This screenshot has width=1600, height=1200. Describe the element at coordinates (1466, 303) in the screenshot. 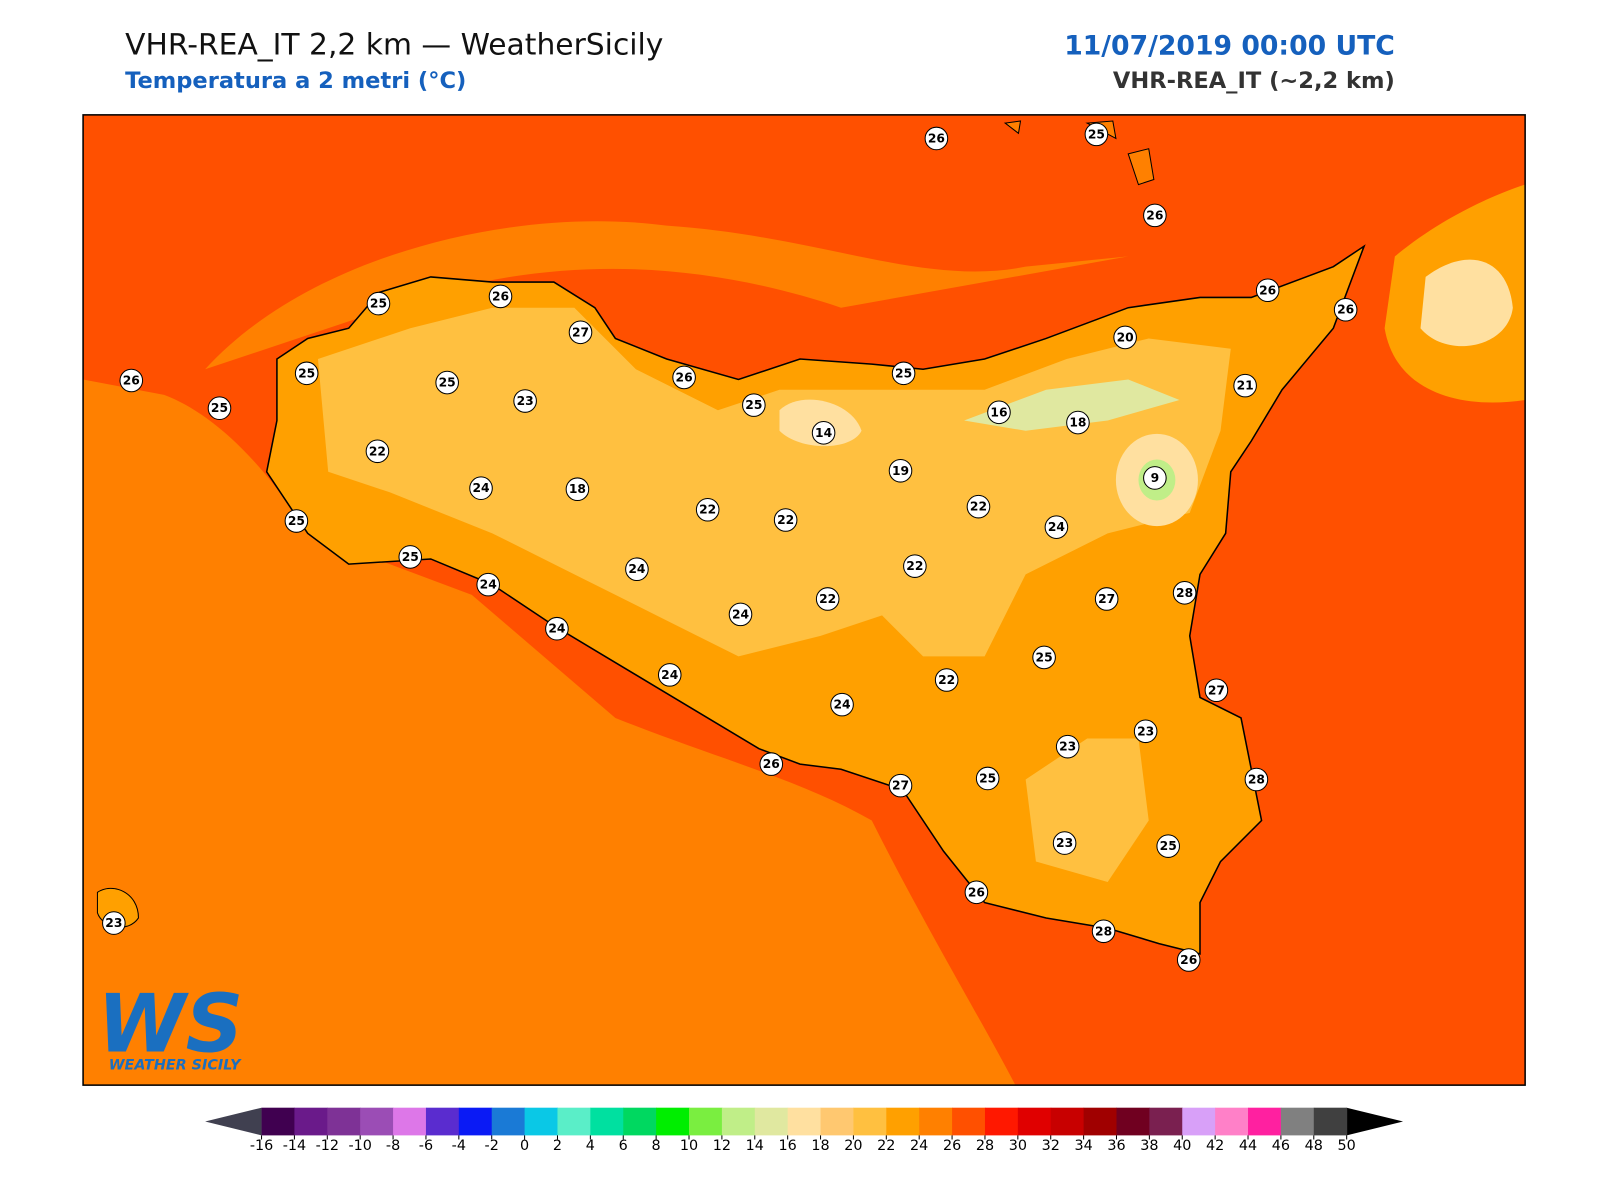

I see `calabria-high` at that location.